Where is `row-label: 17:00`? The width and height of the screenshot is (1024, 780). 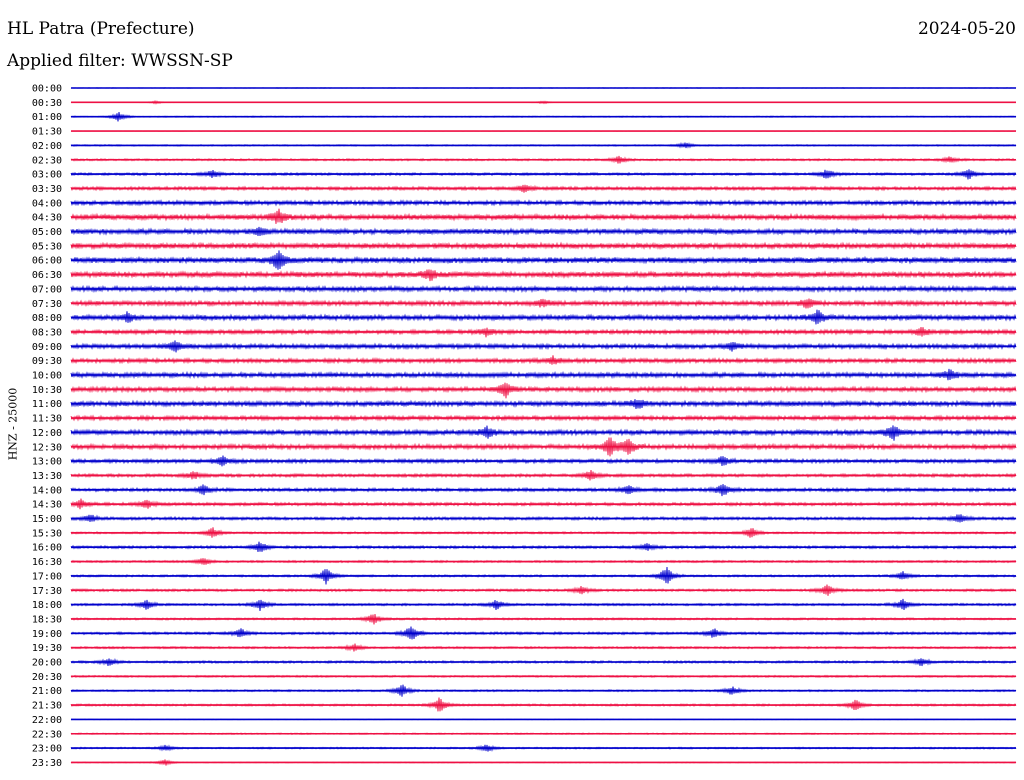
row-label: 17:00 is located at coordinates (47, 576).